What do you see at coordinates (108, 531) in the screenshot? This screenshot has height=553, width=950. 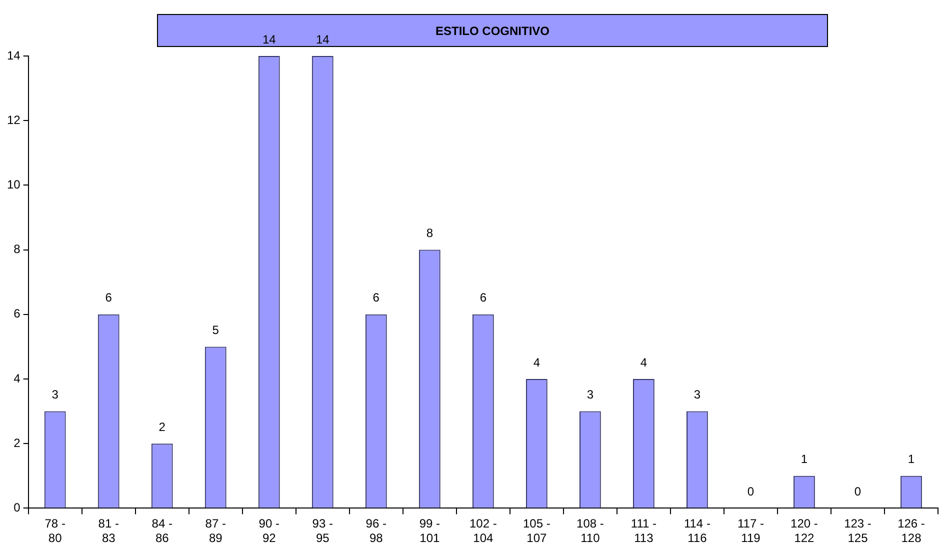 I see `x-tick-label: 81 - 83` at bounding box center [108, 531].